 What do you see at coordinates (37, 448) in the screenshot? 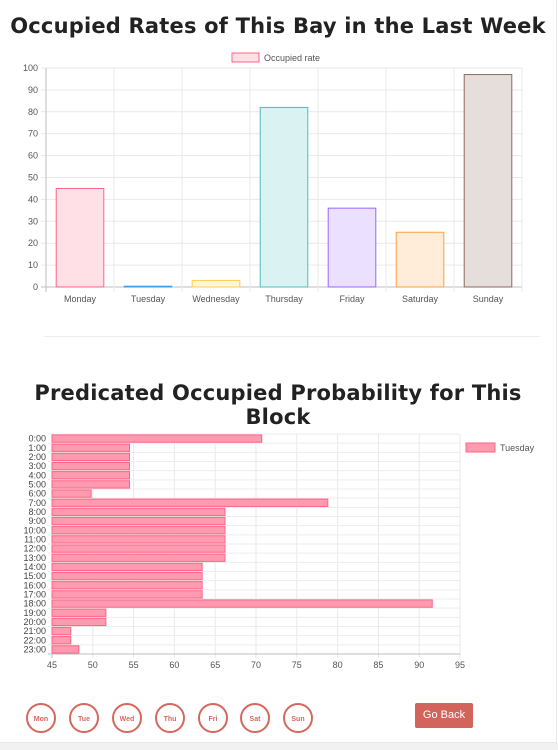
I see `y-tick-label: 1:00` at bounding box center [37, 448].